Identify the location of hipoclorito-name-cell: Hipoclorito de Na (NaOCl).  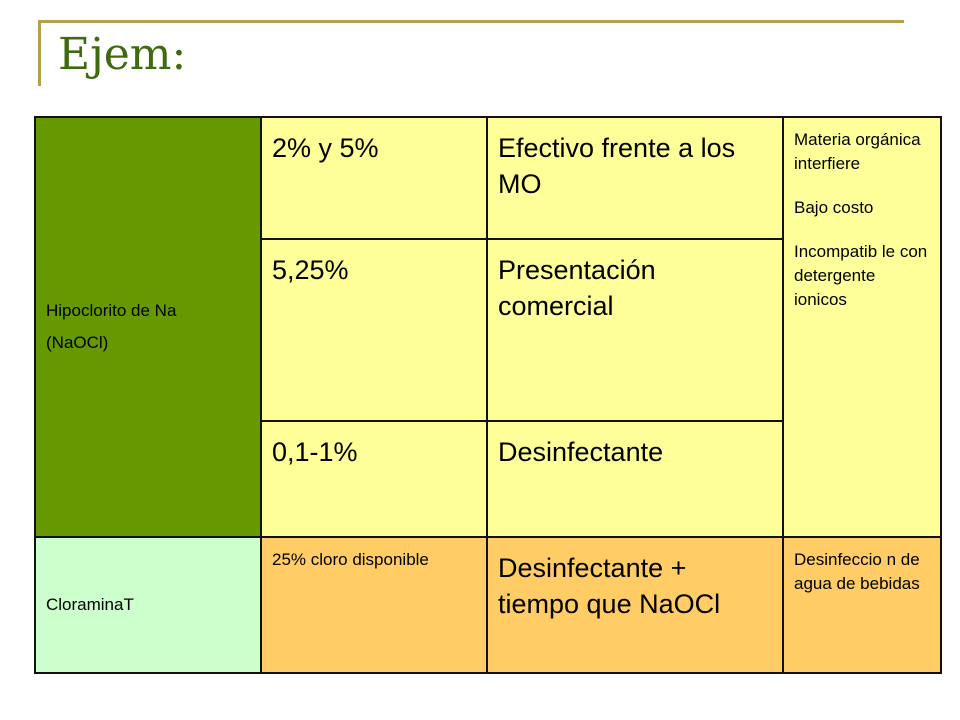
(148, 327).